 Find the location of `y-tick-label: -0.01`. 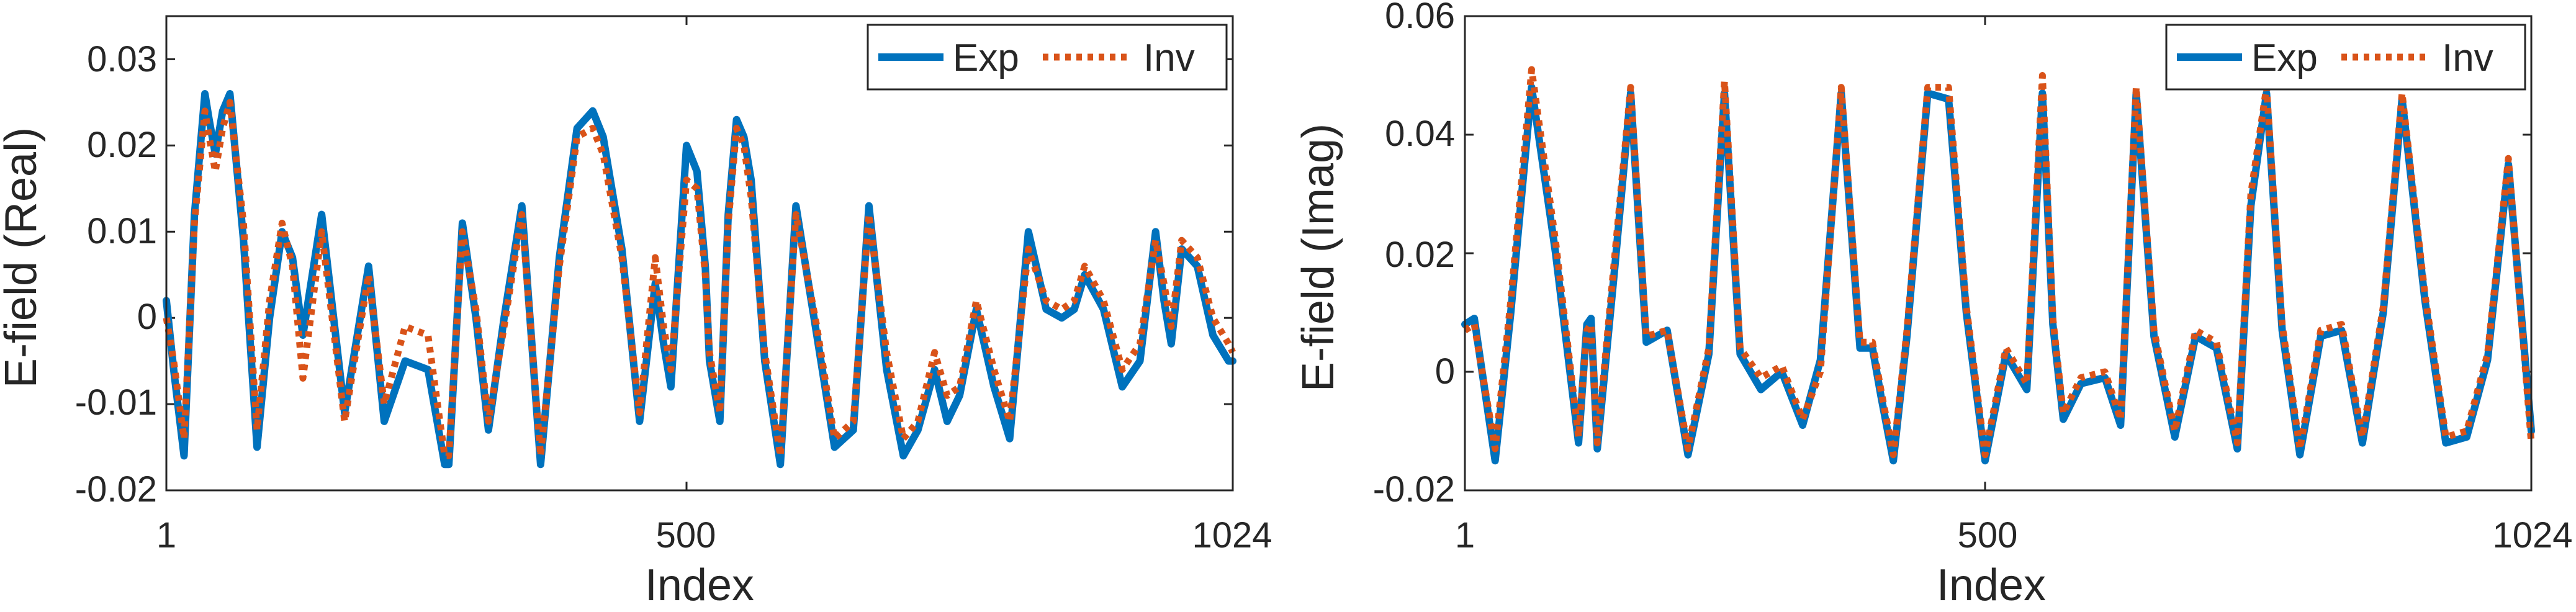

y-tick-label: -0.01 is located at coordinates (116, 403).